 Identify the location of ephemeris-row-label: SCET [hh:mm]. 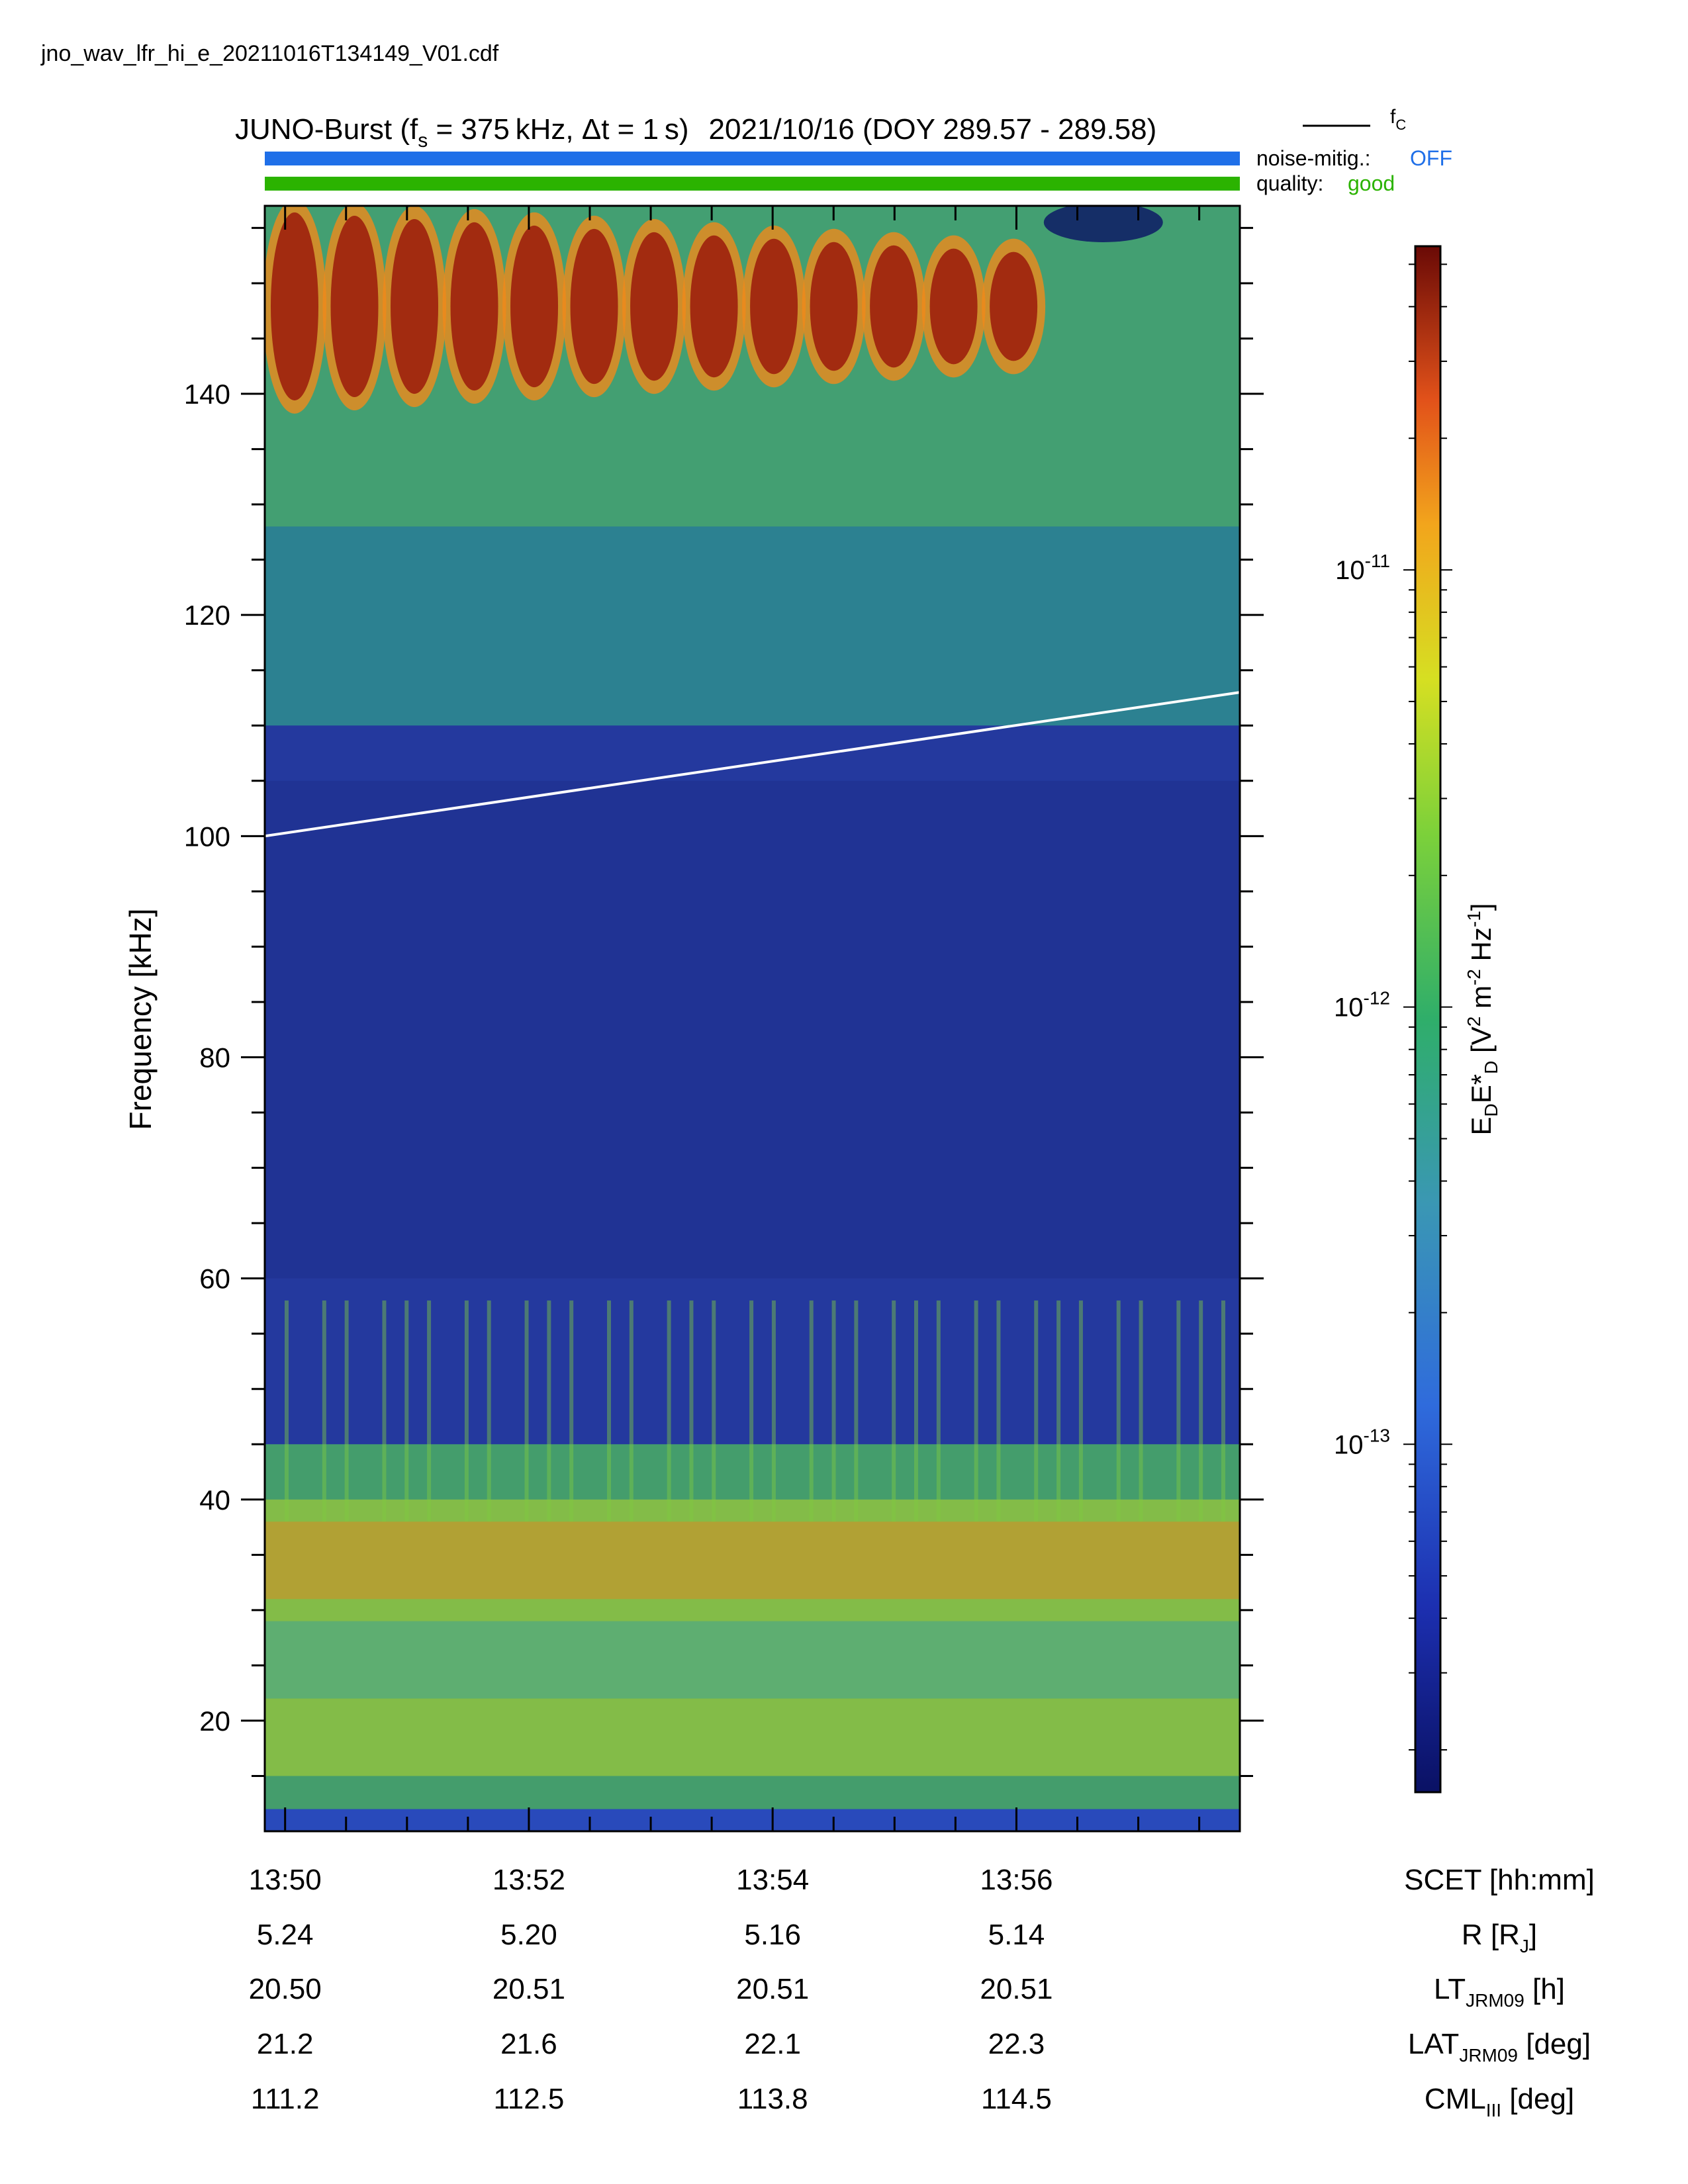
(1499, 1880).